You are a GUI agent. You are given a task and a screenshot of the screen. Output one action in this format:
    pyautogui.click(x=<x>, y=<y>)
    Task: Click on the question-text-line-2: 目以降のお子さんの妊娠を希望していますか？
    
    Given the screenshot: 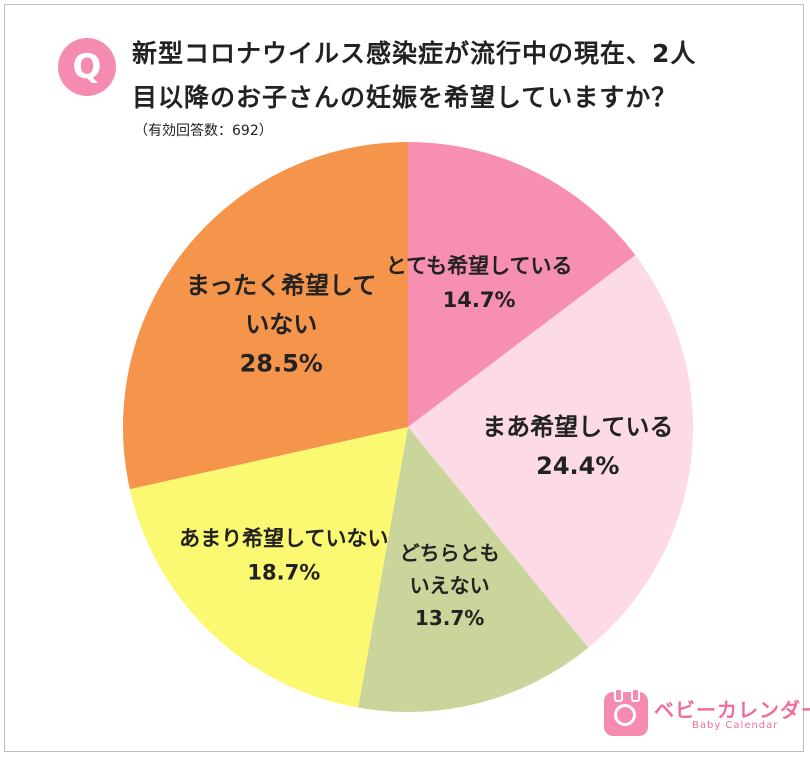 What is the action you would take?
    pyautogui.click(x=405, y=97)
    